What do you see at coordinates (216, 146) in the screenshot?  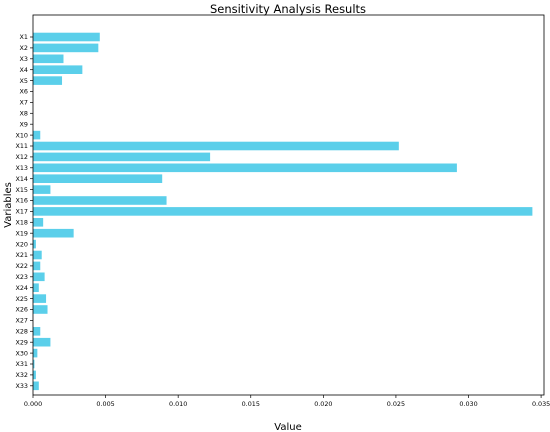 I see `bar-x11` at bounding box center [216, 146].